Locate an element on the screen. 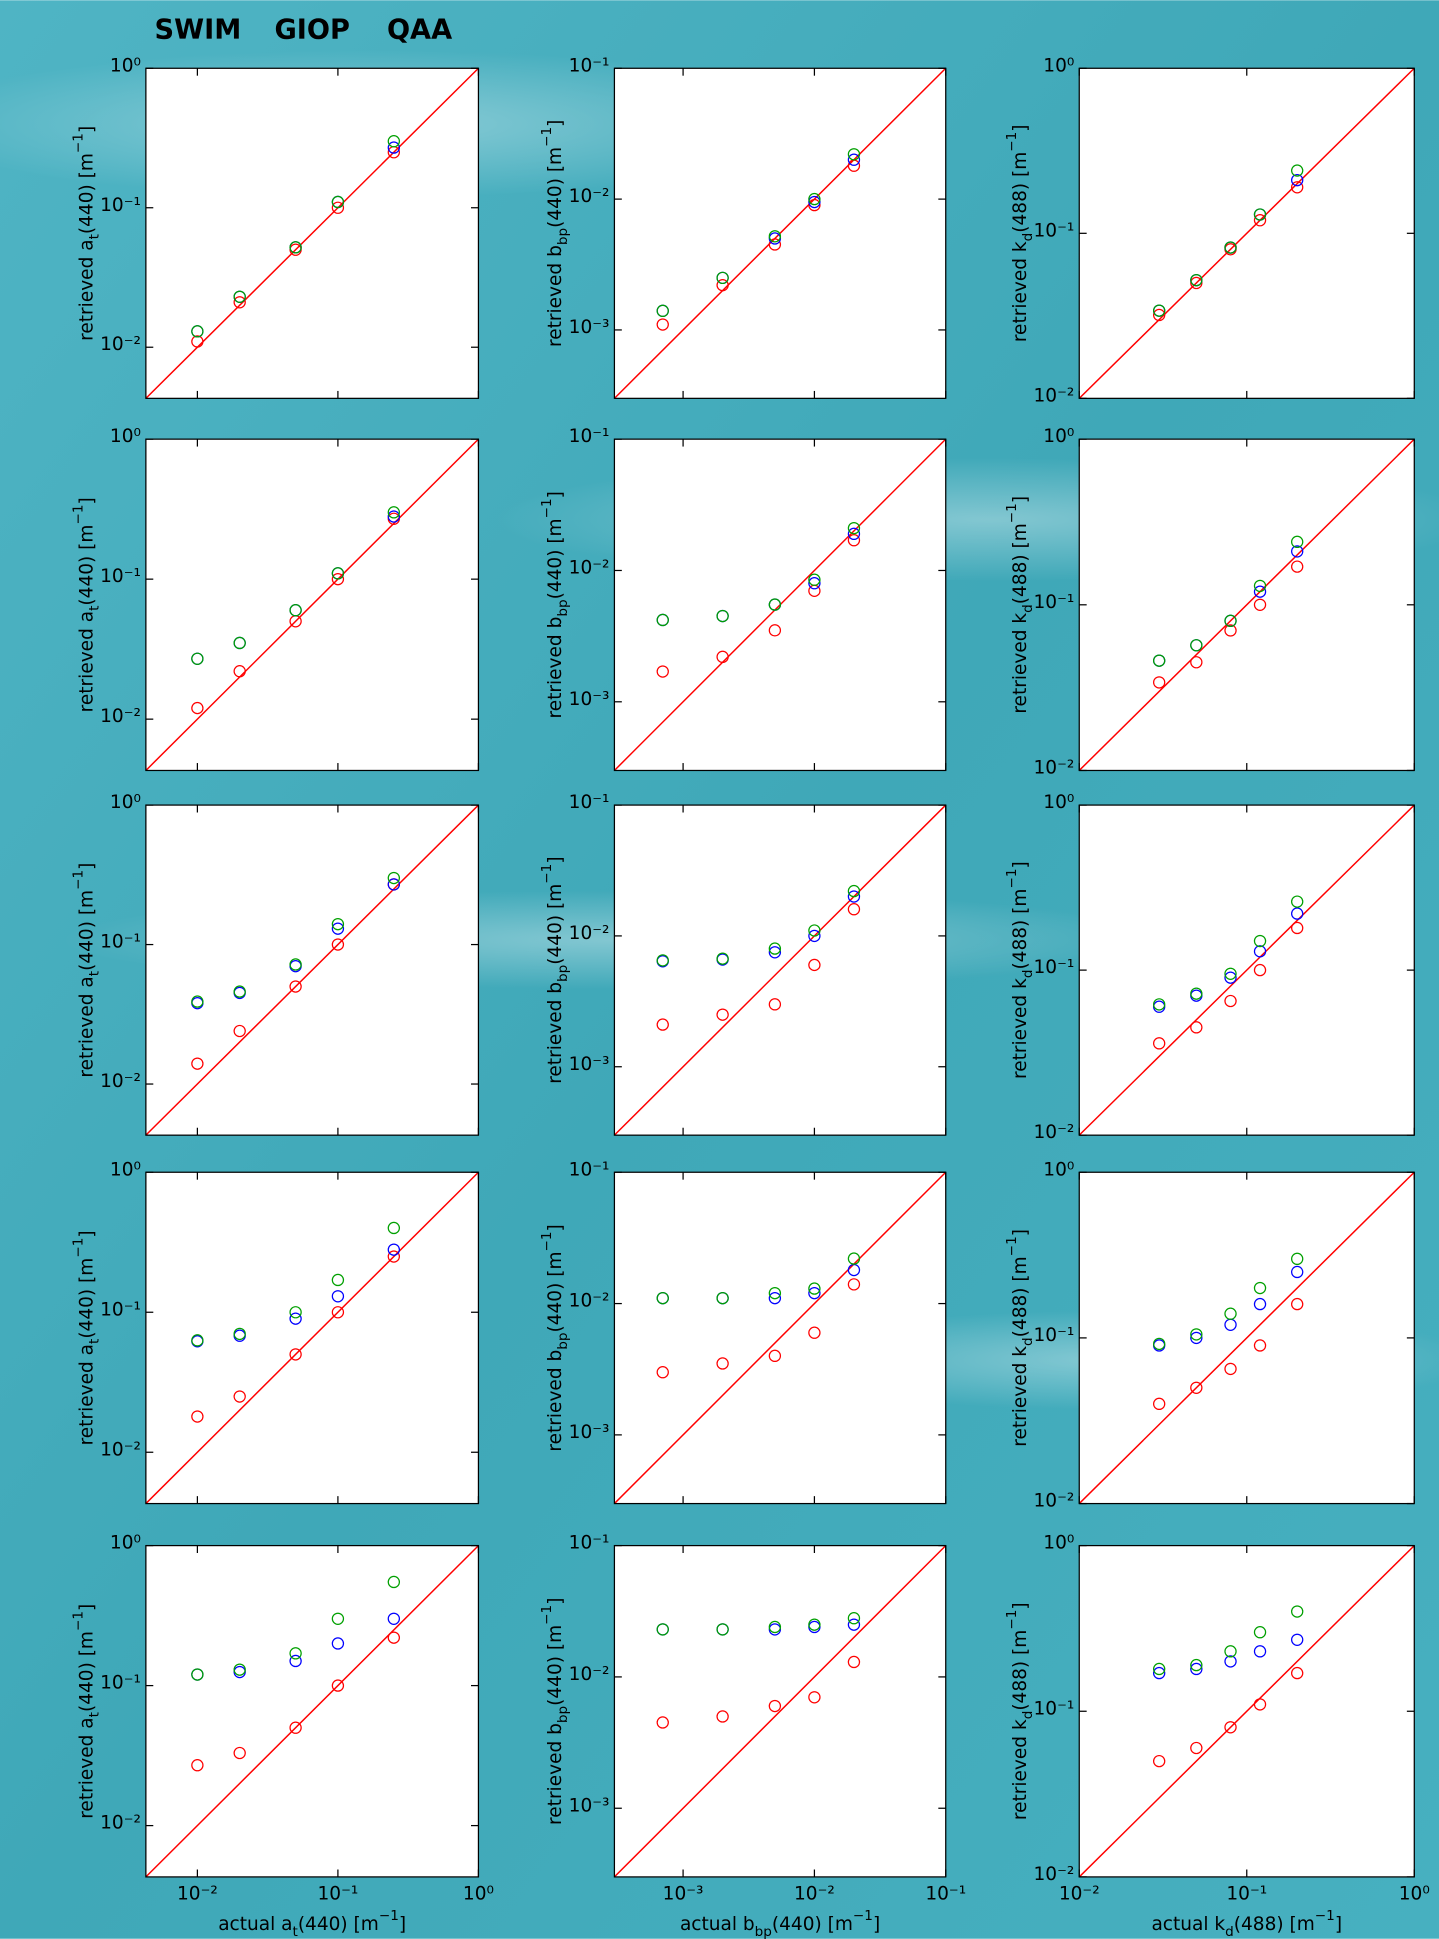 This screenshot has height=1939, width=1439. panel: 10⁻³ 10⁻² 10⁻¹ is located at coordinates (758, 1332).